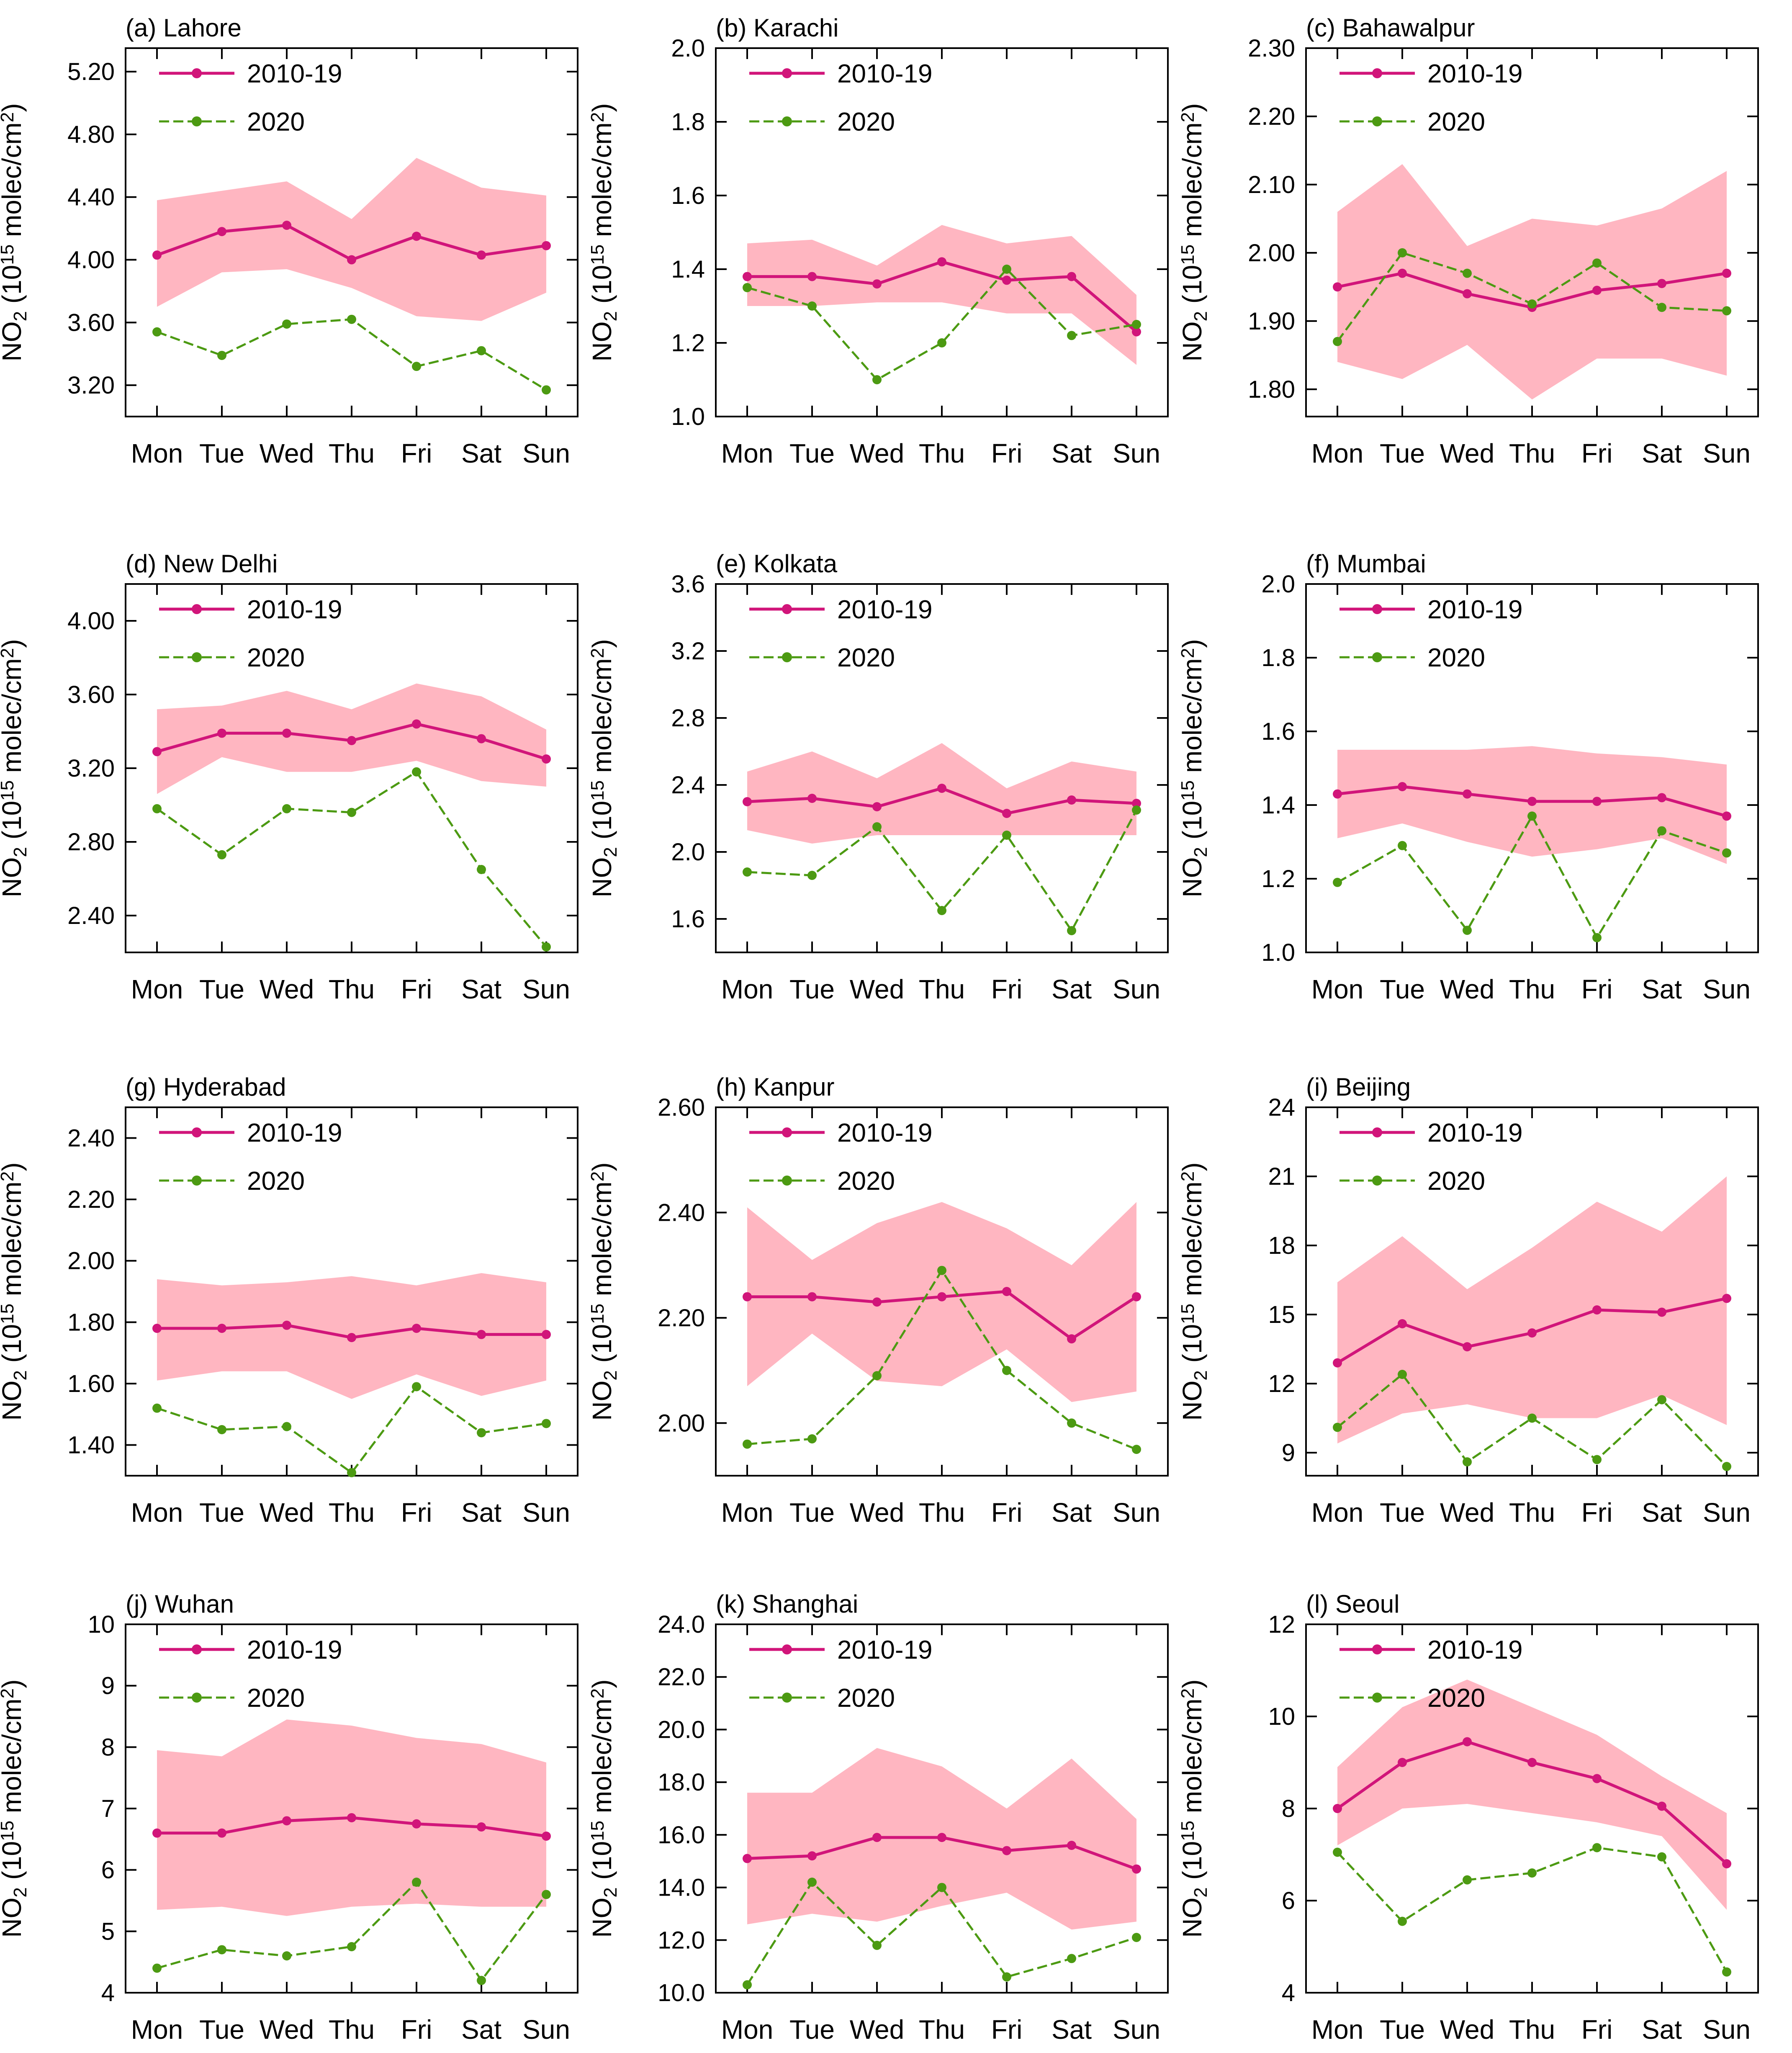 This screenshot has height=2053, width=1792. What do you see at coordinates (602, 288) in the screenshot?
I see `y-axis-label-part: (10` at bounding box center [602, 288].